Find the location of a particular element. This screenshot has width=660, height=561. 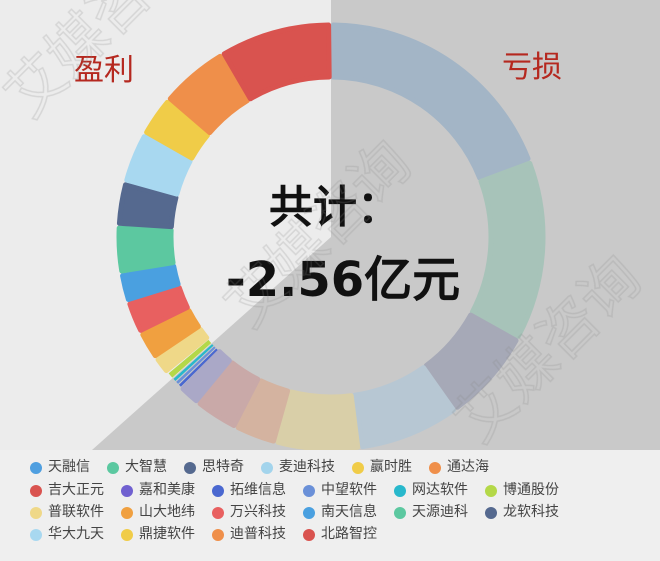

donut-segment-山大地纬 is located at coordinates (170, 333).